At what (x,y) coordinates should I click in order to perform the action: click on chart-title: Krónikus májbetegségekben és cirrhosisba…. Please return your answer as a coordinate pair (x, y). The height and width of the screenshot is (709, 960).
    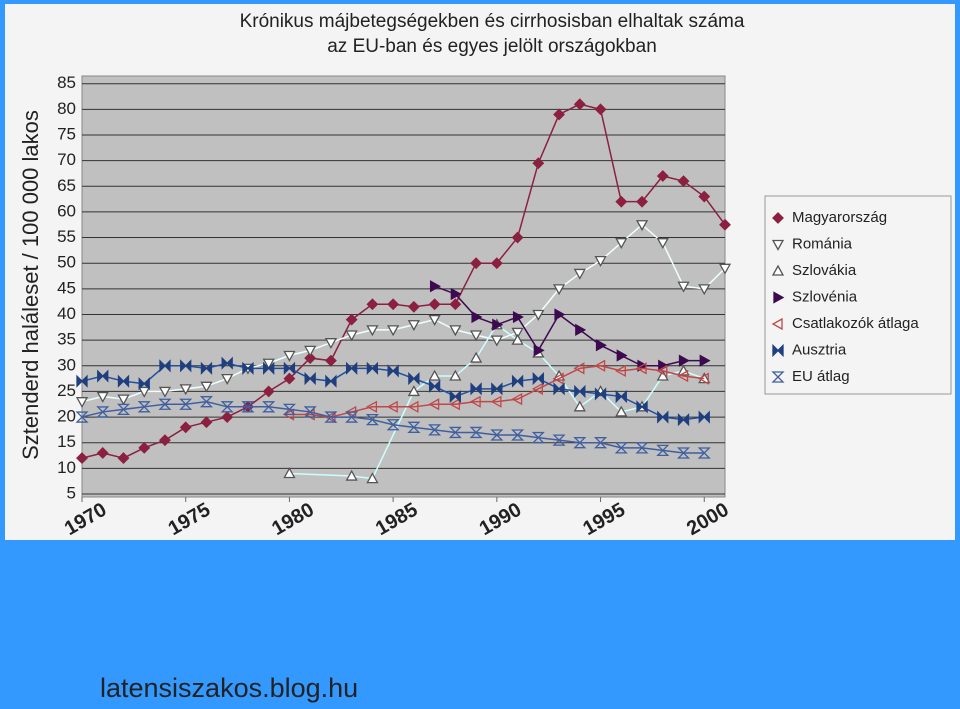
    Looking at the image, I should click on (492, 21).